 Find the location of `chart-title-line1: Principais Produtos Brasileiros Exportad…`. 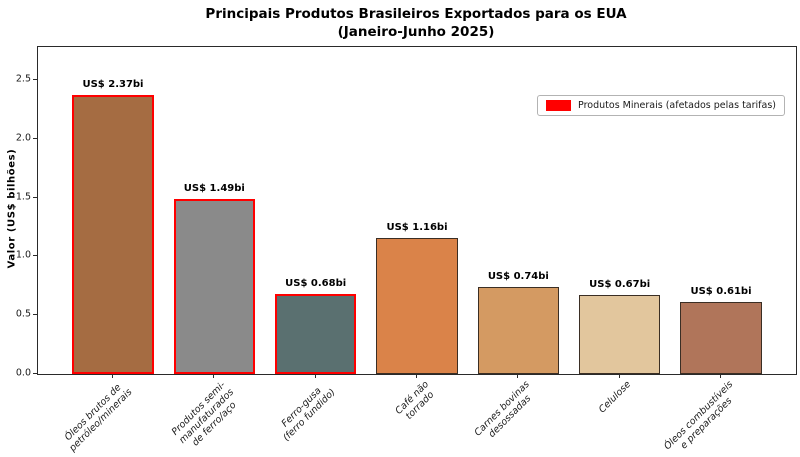

chart-title-line1: Principais Produtos Brasileiros Exportad… is located at coordinates (416, 14).